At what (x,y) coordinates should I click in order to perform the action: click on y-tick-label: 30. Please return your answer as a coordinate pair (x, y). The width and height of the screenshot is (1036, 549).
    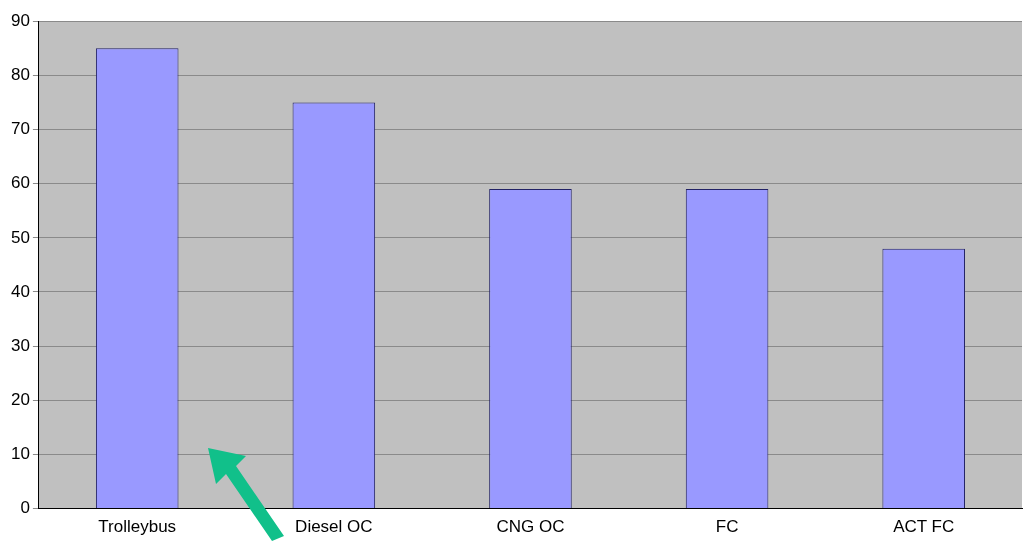
    Looking at the image, I should click on (20, 345).